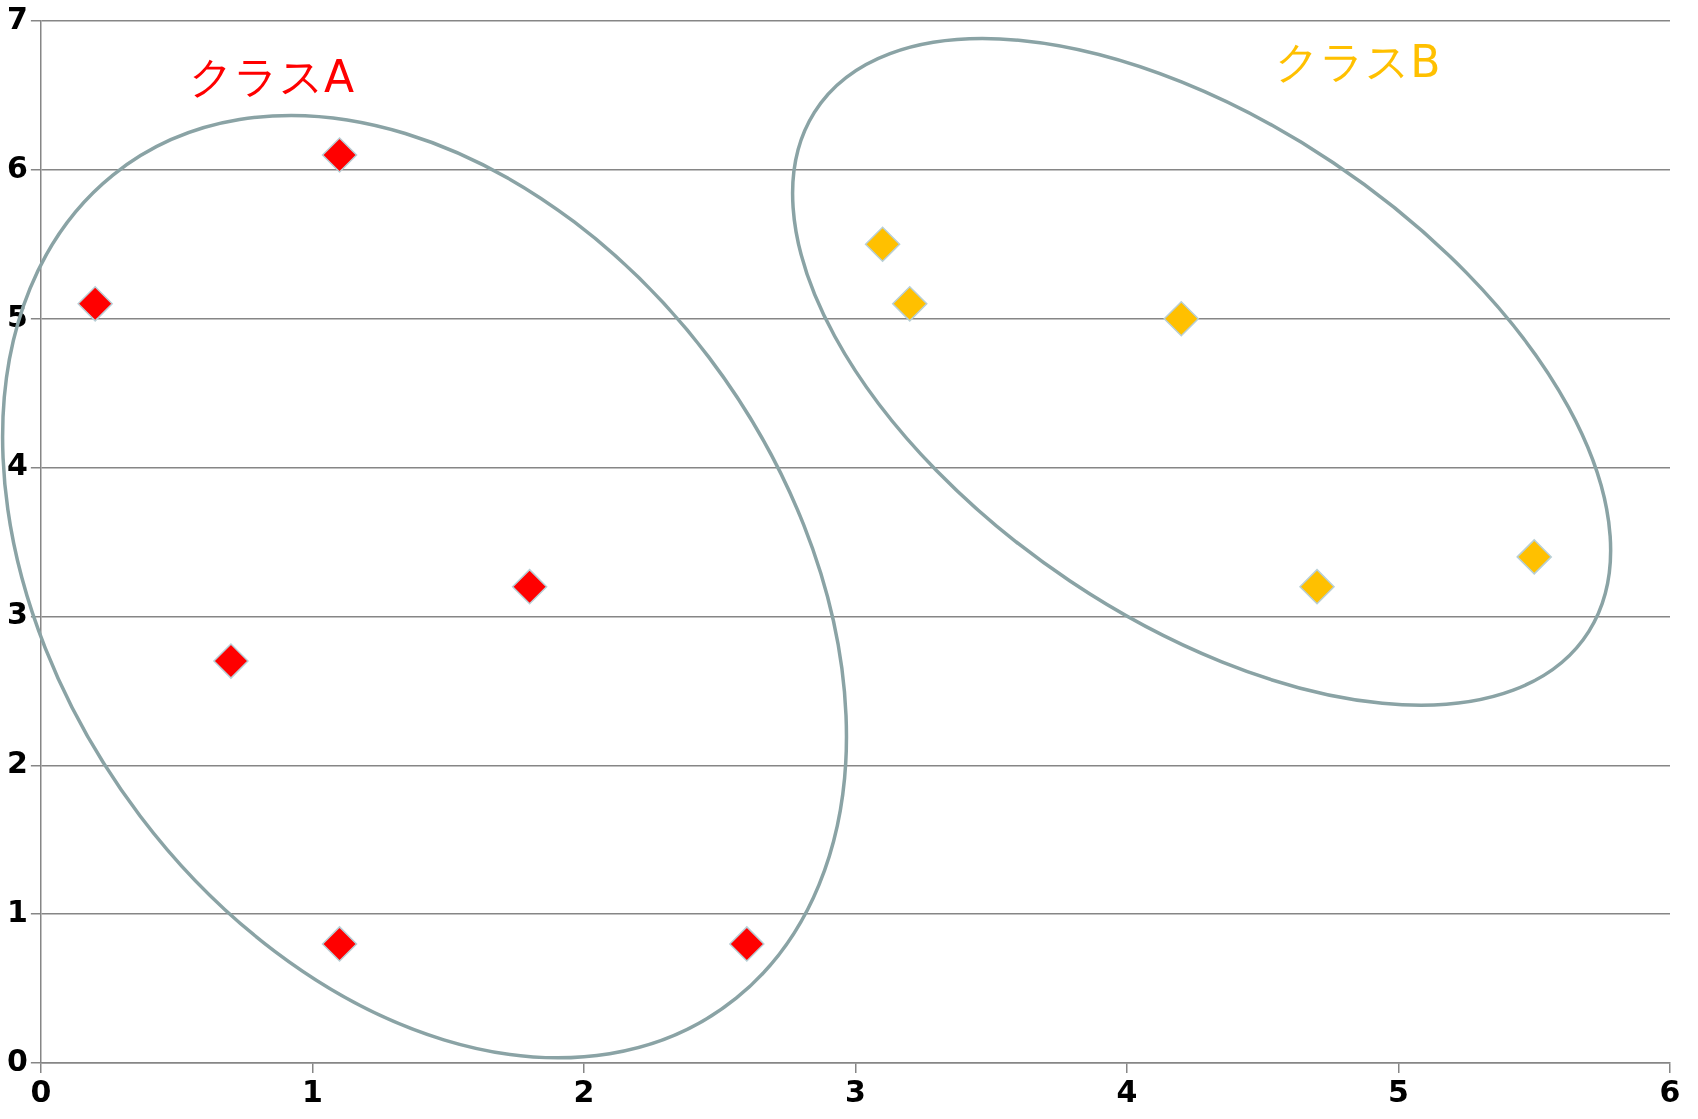  Describe the element at coordinates (17, 1060) in the screenshot. I see `y-tick-label: 0` at that location.